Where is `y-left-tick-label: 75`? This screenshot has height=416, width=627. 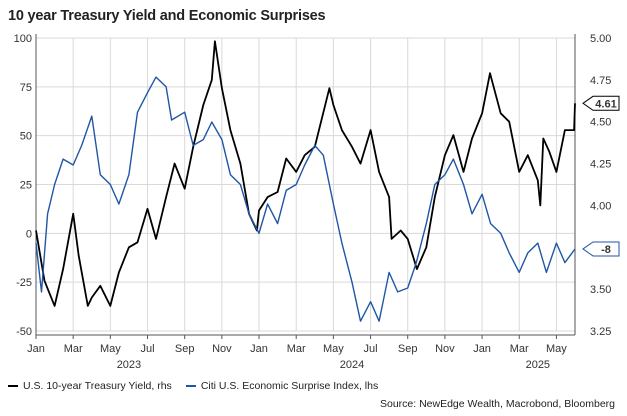 y-left-tick-label: 75 is located at coordinates (26, 88).